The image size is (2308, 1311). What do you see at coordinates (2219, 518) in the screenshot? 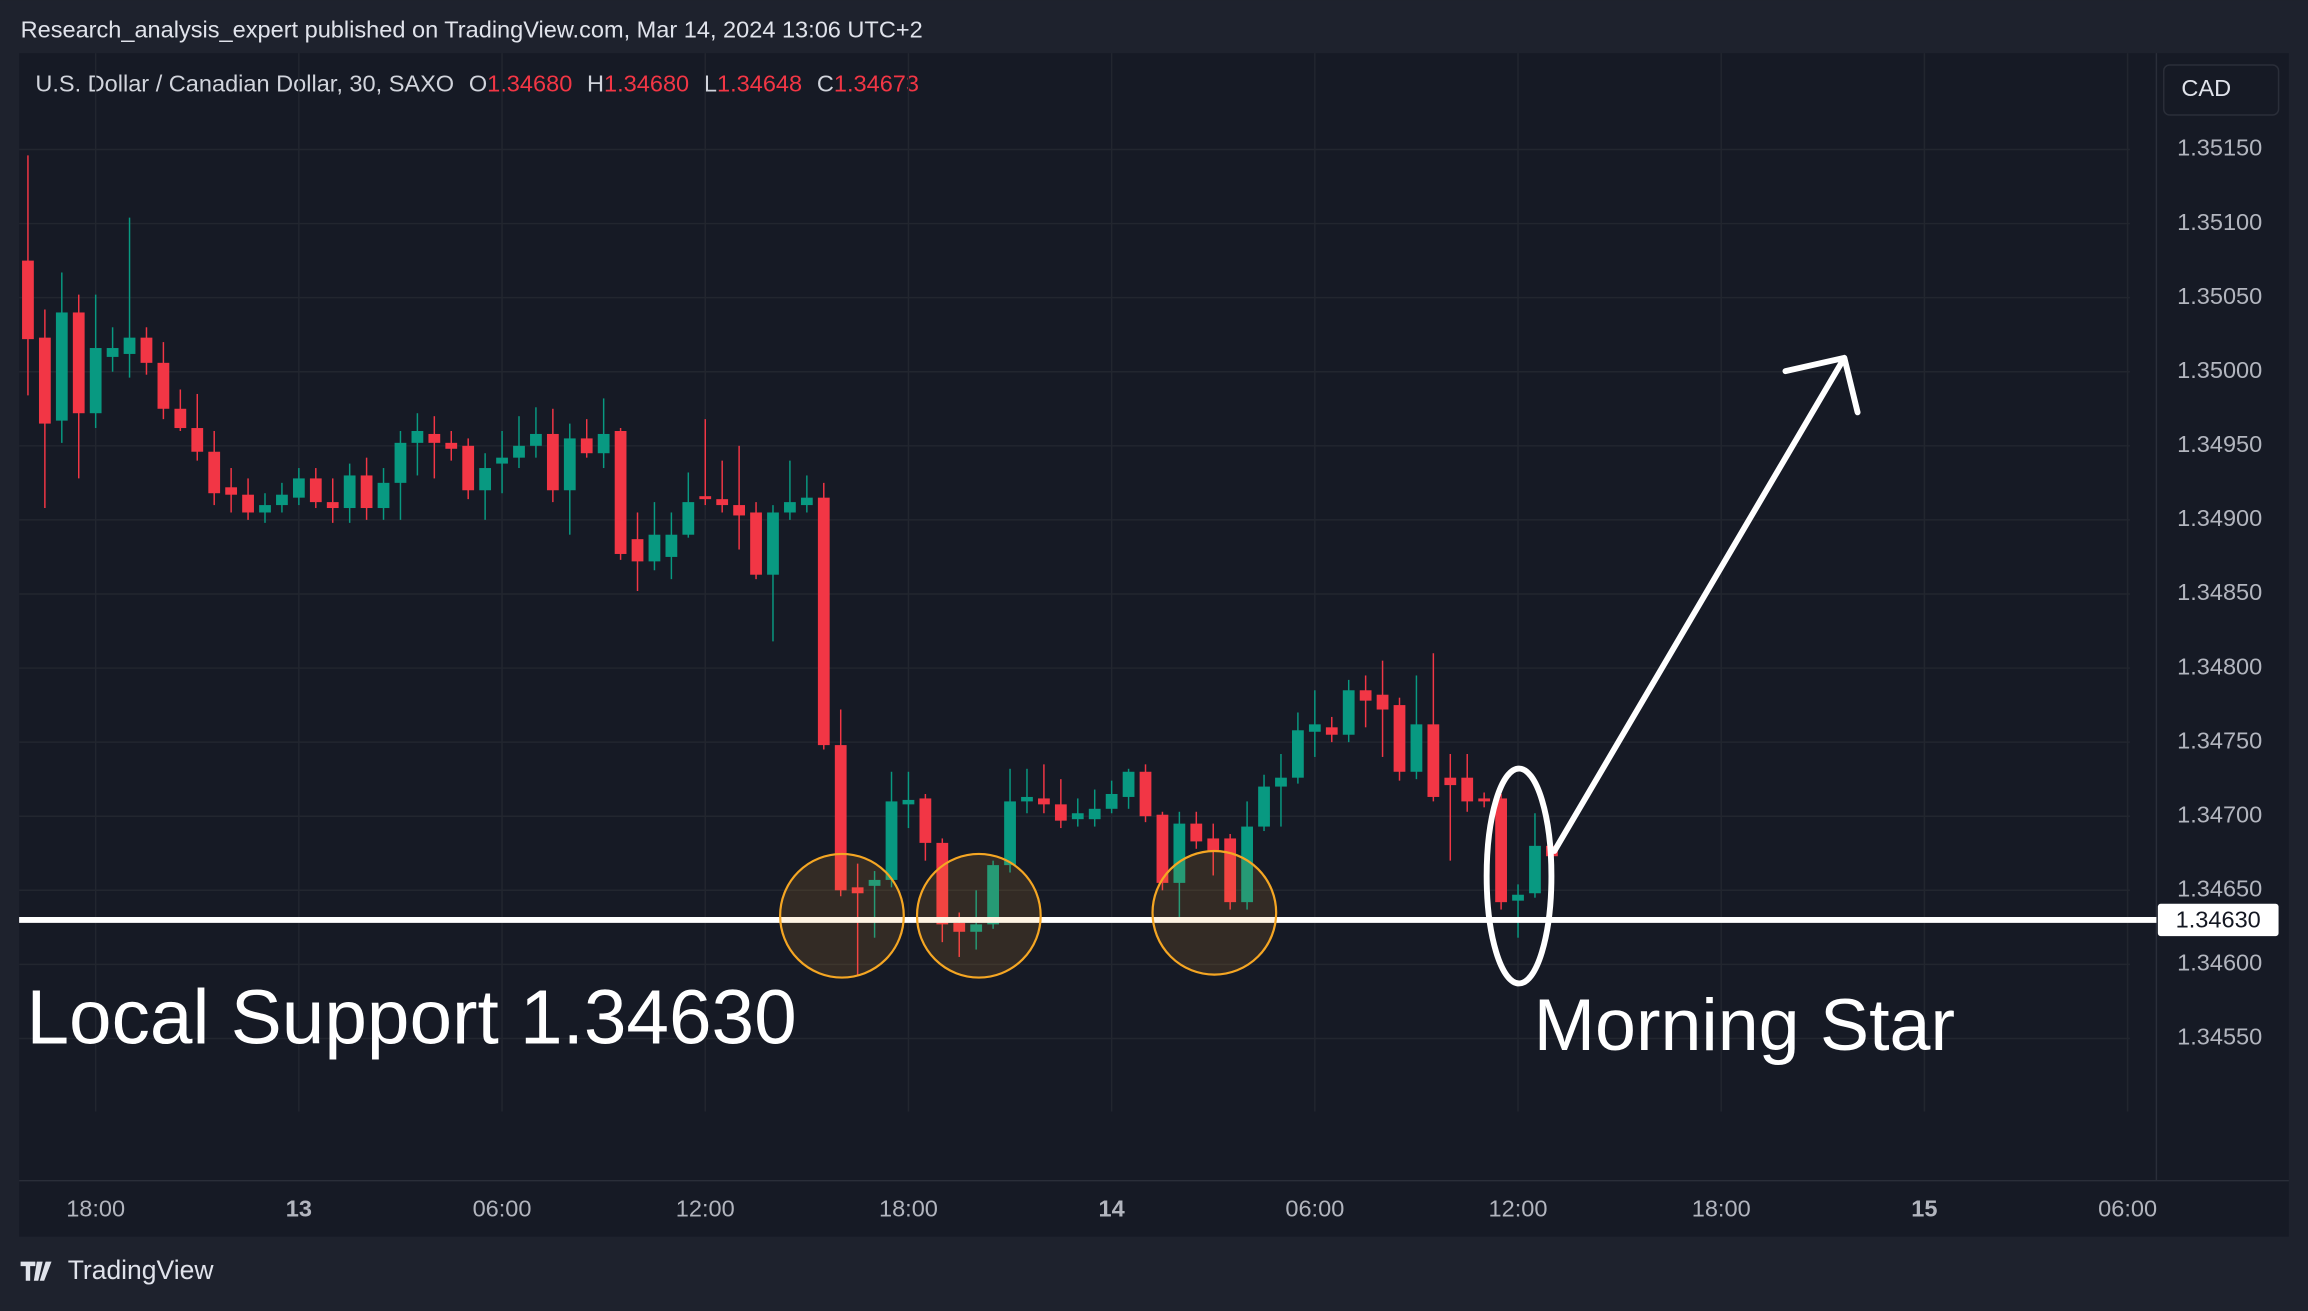
I see `y-tick-label: 1.34900` at bounding box center [2219, 518].